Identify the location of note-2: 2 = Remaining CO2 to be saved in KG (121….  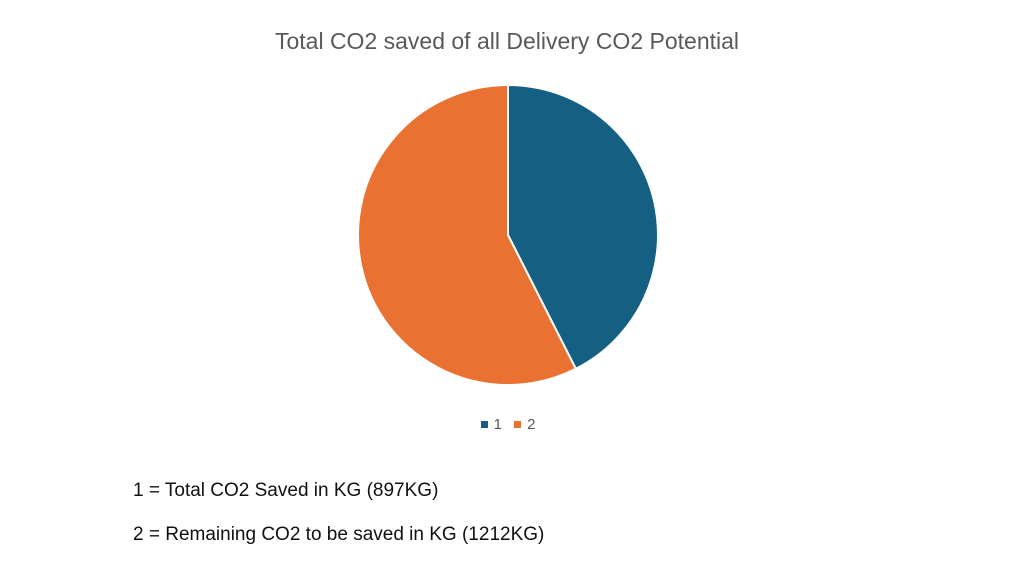
(339, 534).